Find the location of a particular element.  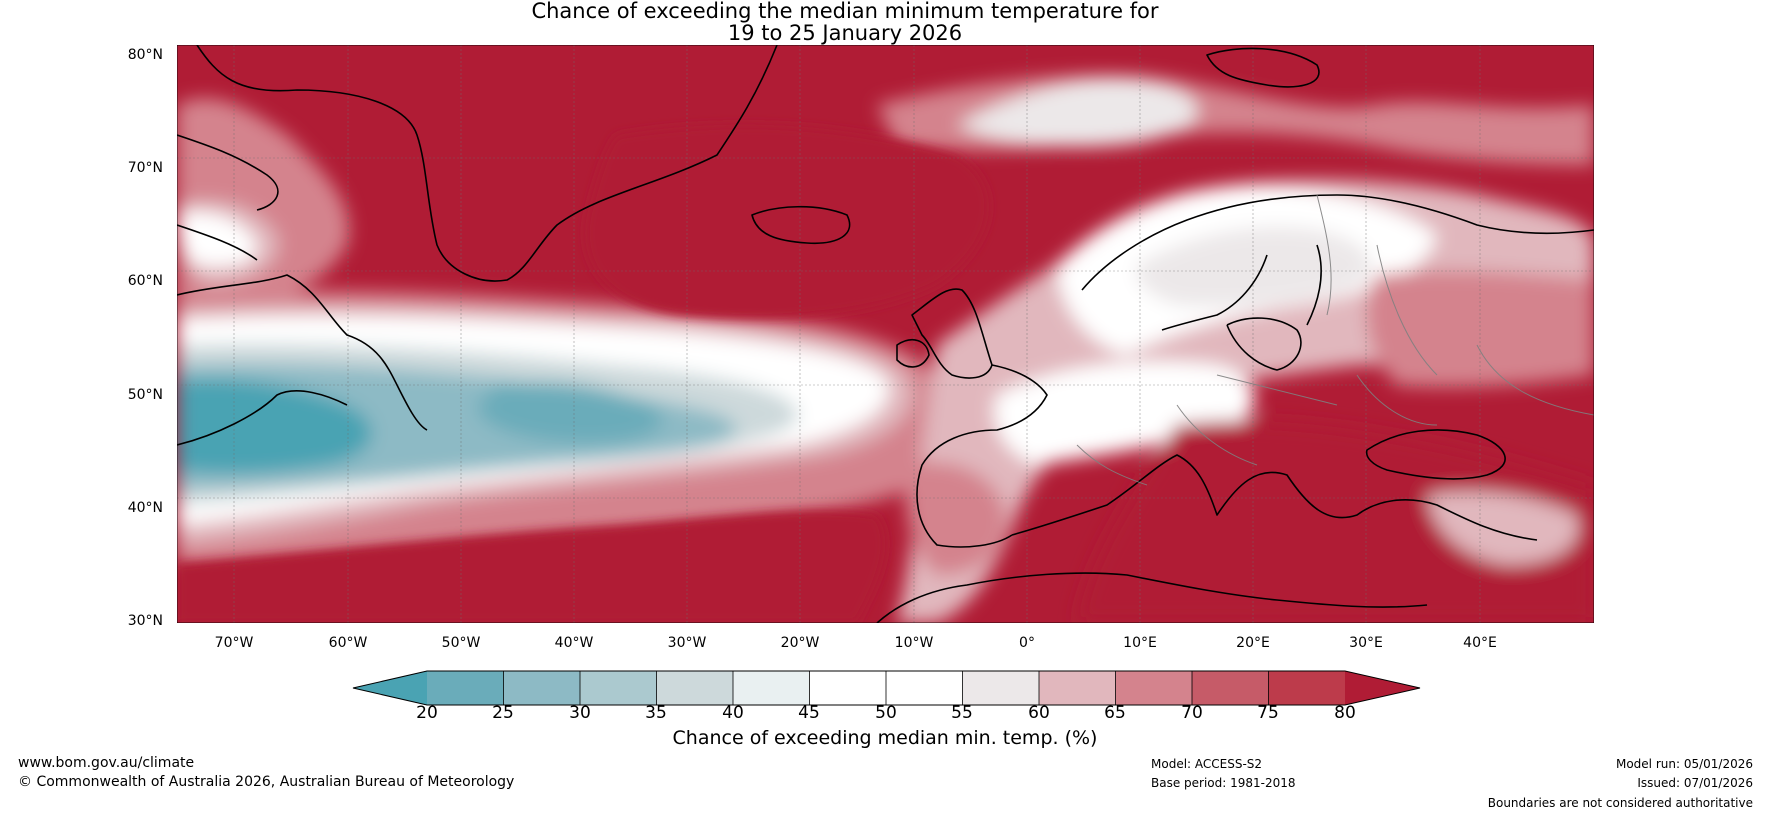

coast-svalbard is located at coordinates (1263, 67).